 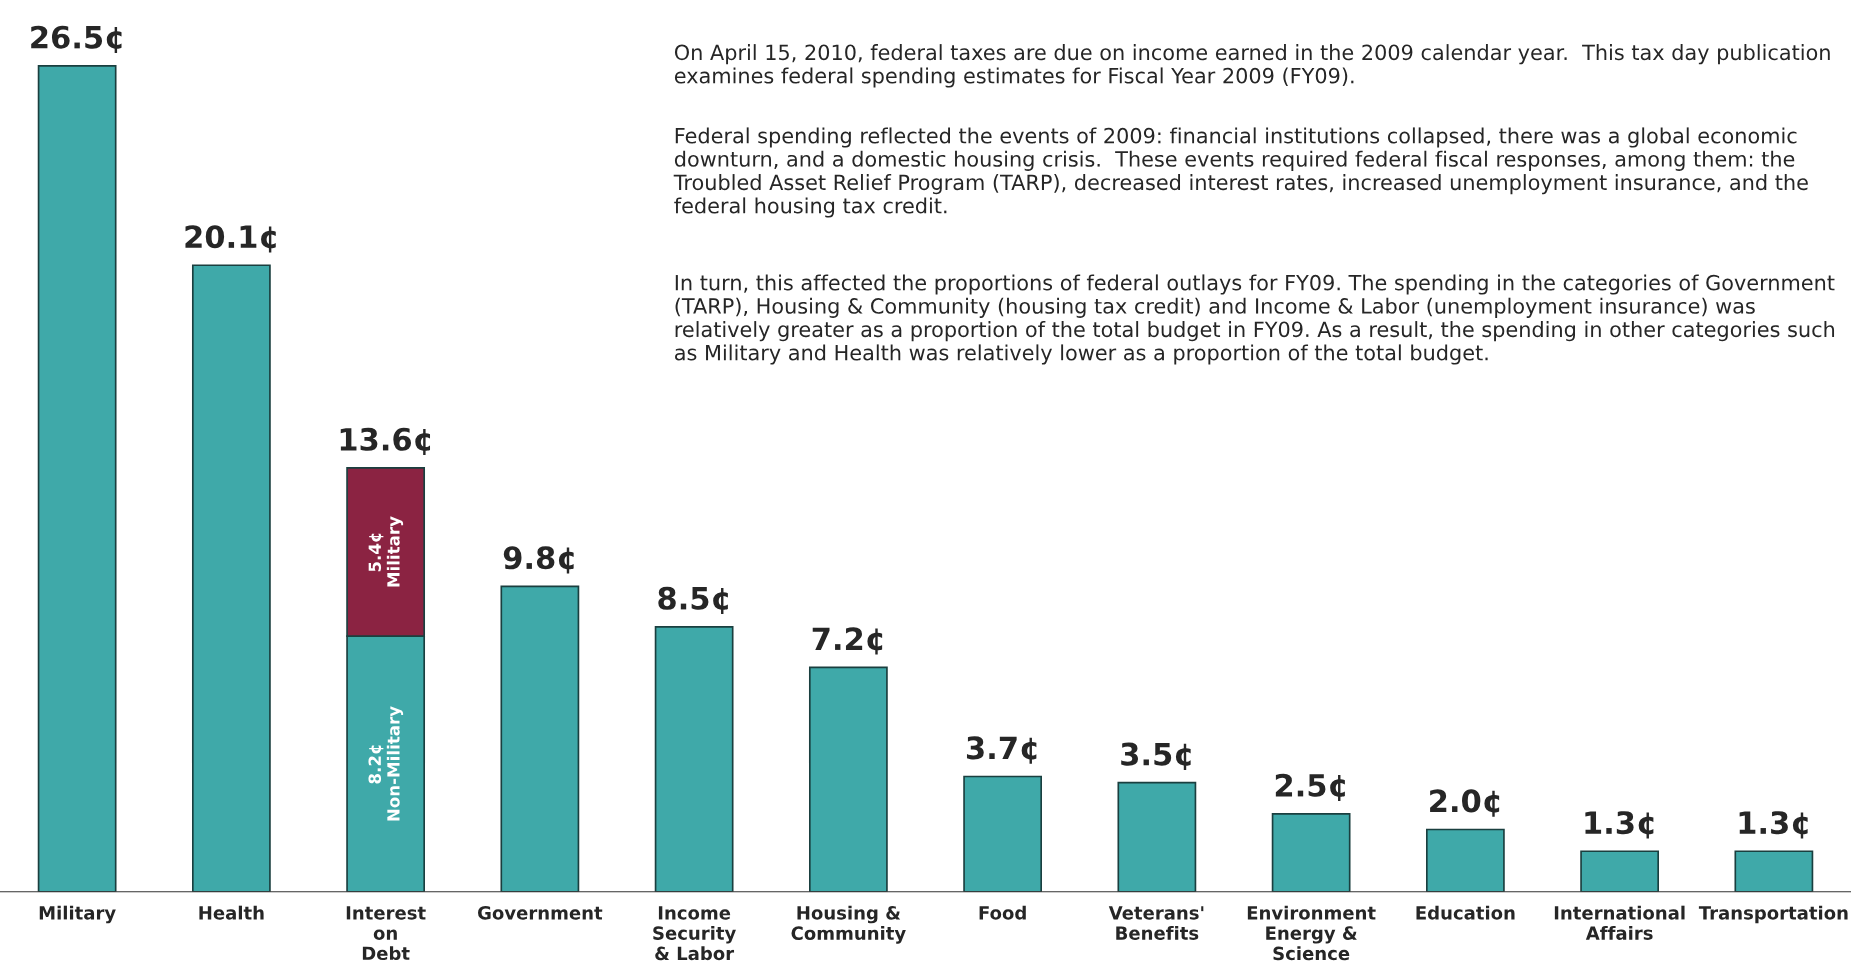 I want to click on data-label: 9.8¢, so click(x=538, y=560).